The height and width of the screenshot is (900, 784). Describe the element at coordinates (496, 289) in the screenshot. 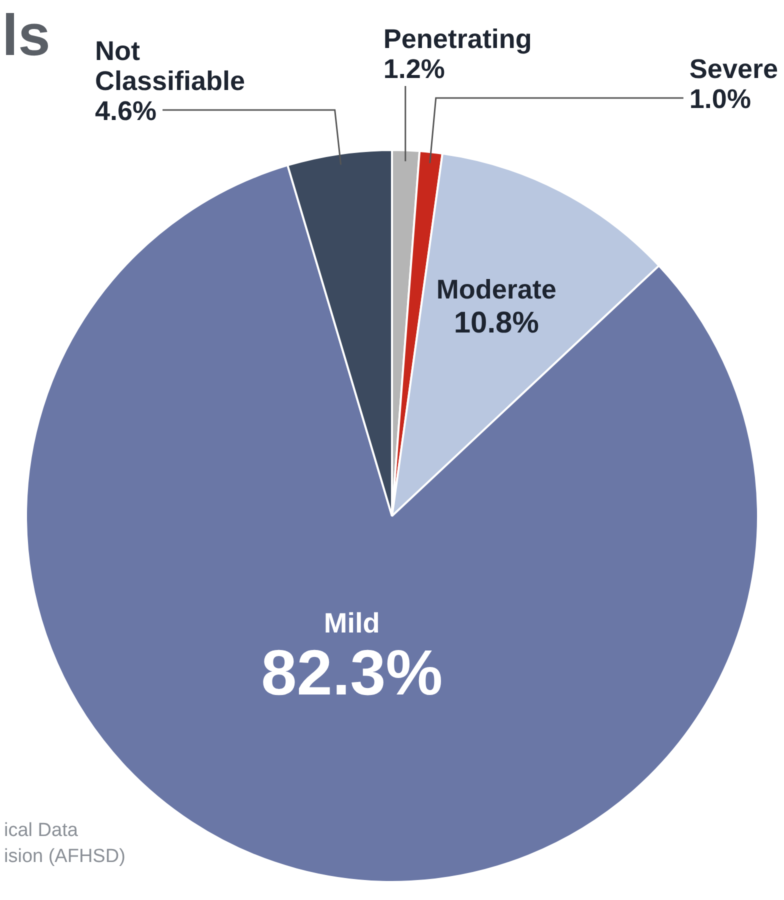

I see `slice-label: Moderate` at that location.